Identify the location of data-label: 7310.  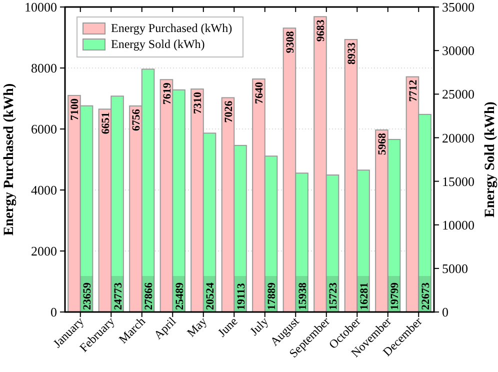
(198, 103).